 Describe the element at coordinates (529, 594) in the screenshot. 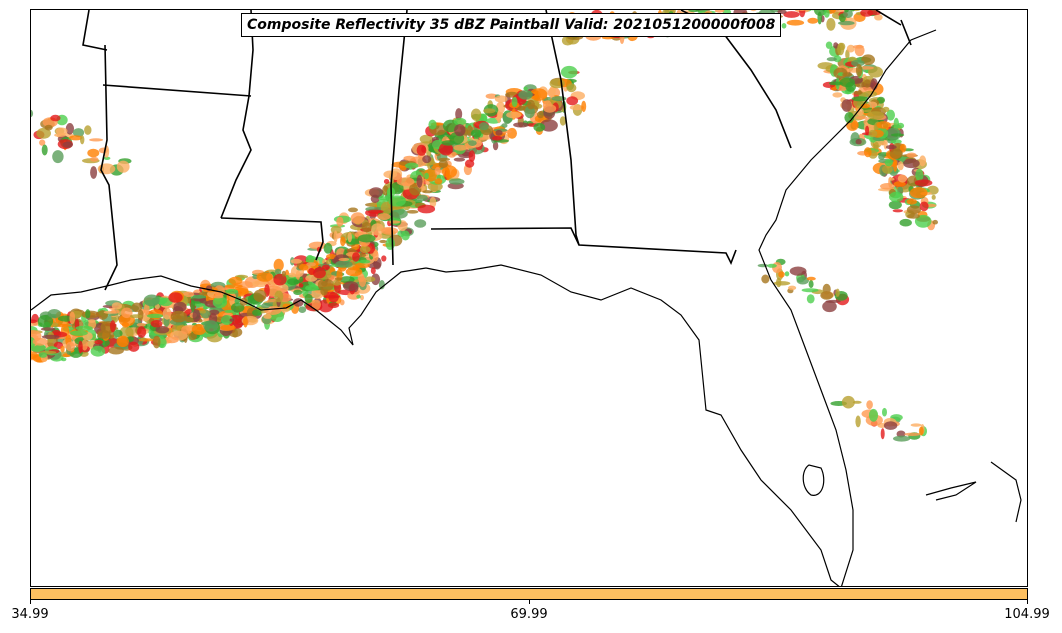

I see `colorbar` at that location.